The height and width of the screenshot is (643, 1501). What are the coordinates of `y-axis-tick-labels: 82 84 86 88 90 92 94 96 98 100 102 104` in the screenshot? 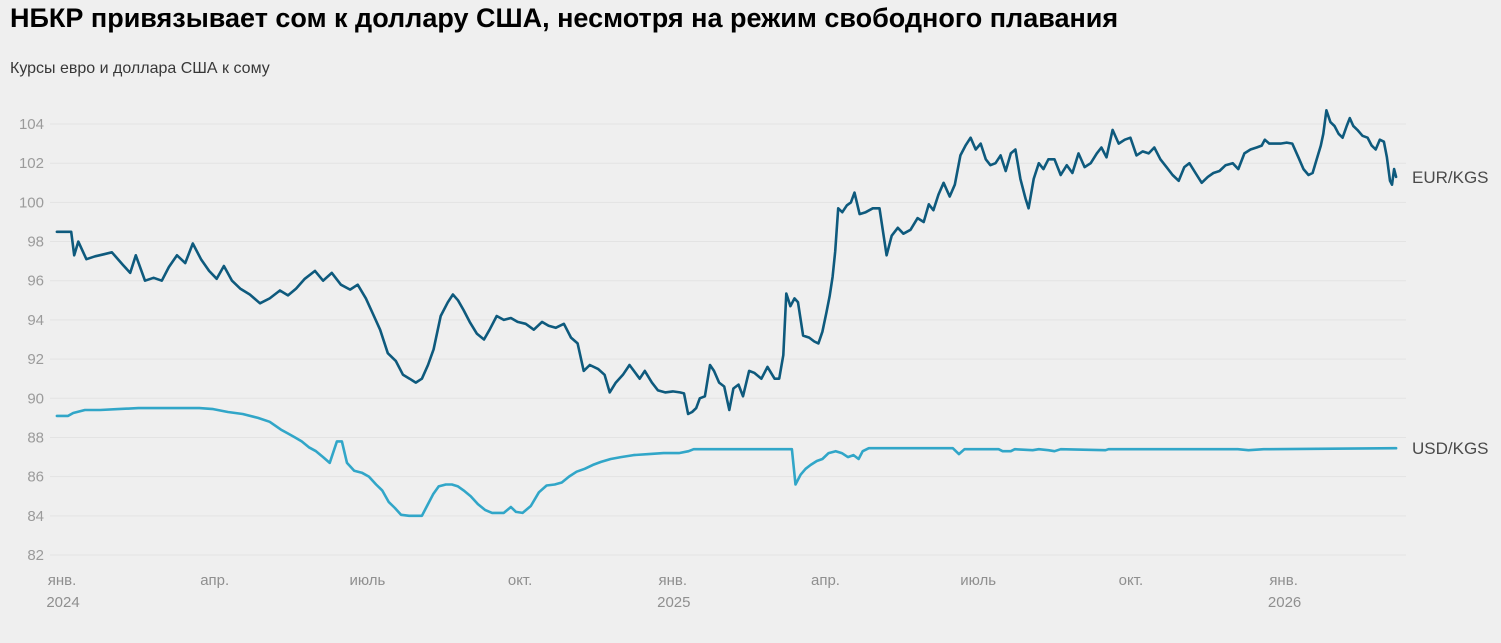 It's located at (31, 340).